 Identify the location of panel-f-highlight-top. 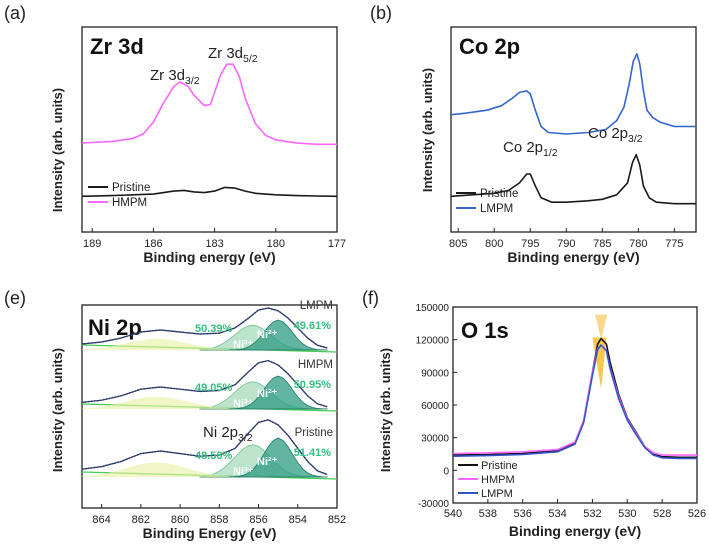
(601, 327).